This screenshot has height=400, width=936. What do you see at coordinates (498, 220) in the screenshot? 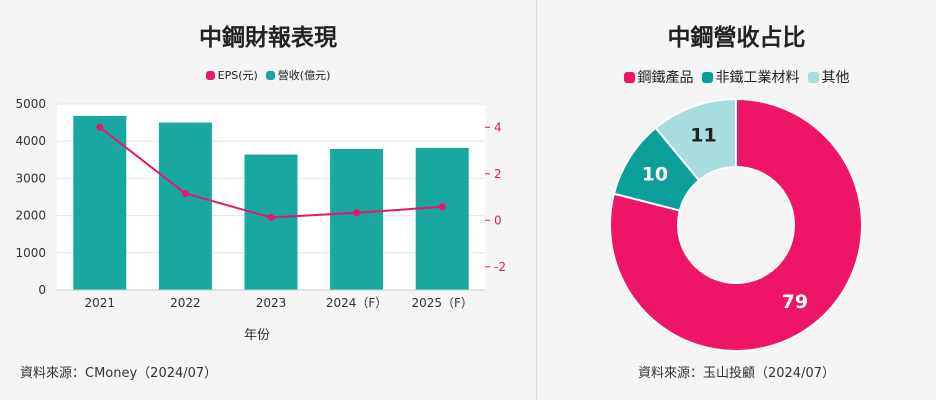
I see `y2-tick-label: 0` at bounding box center [498, 220].